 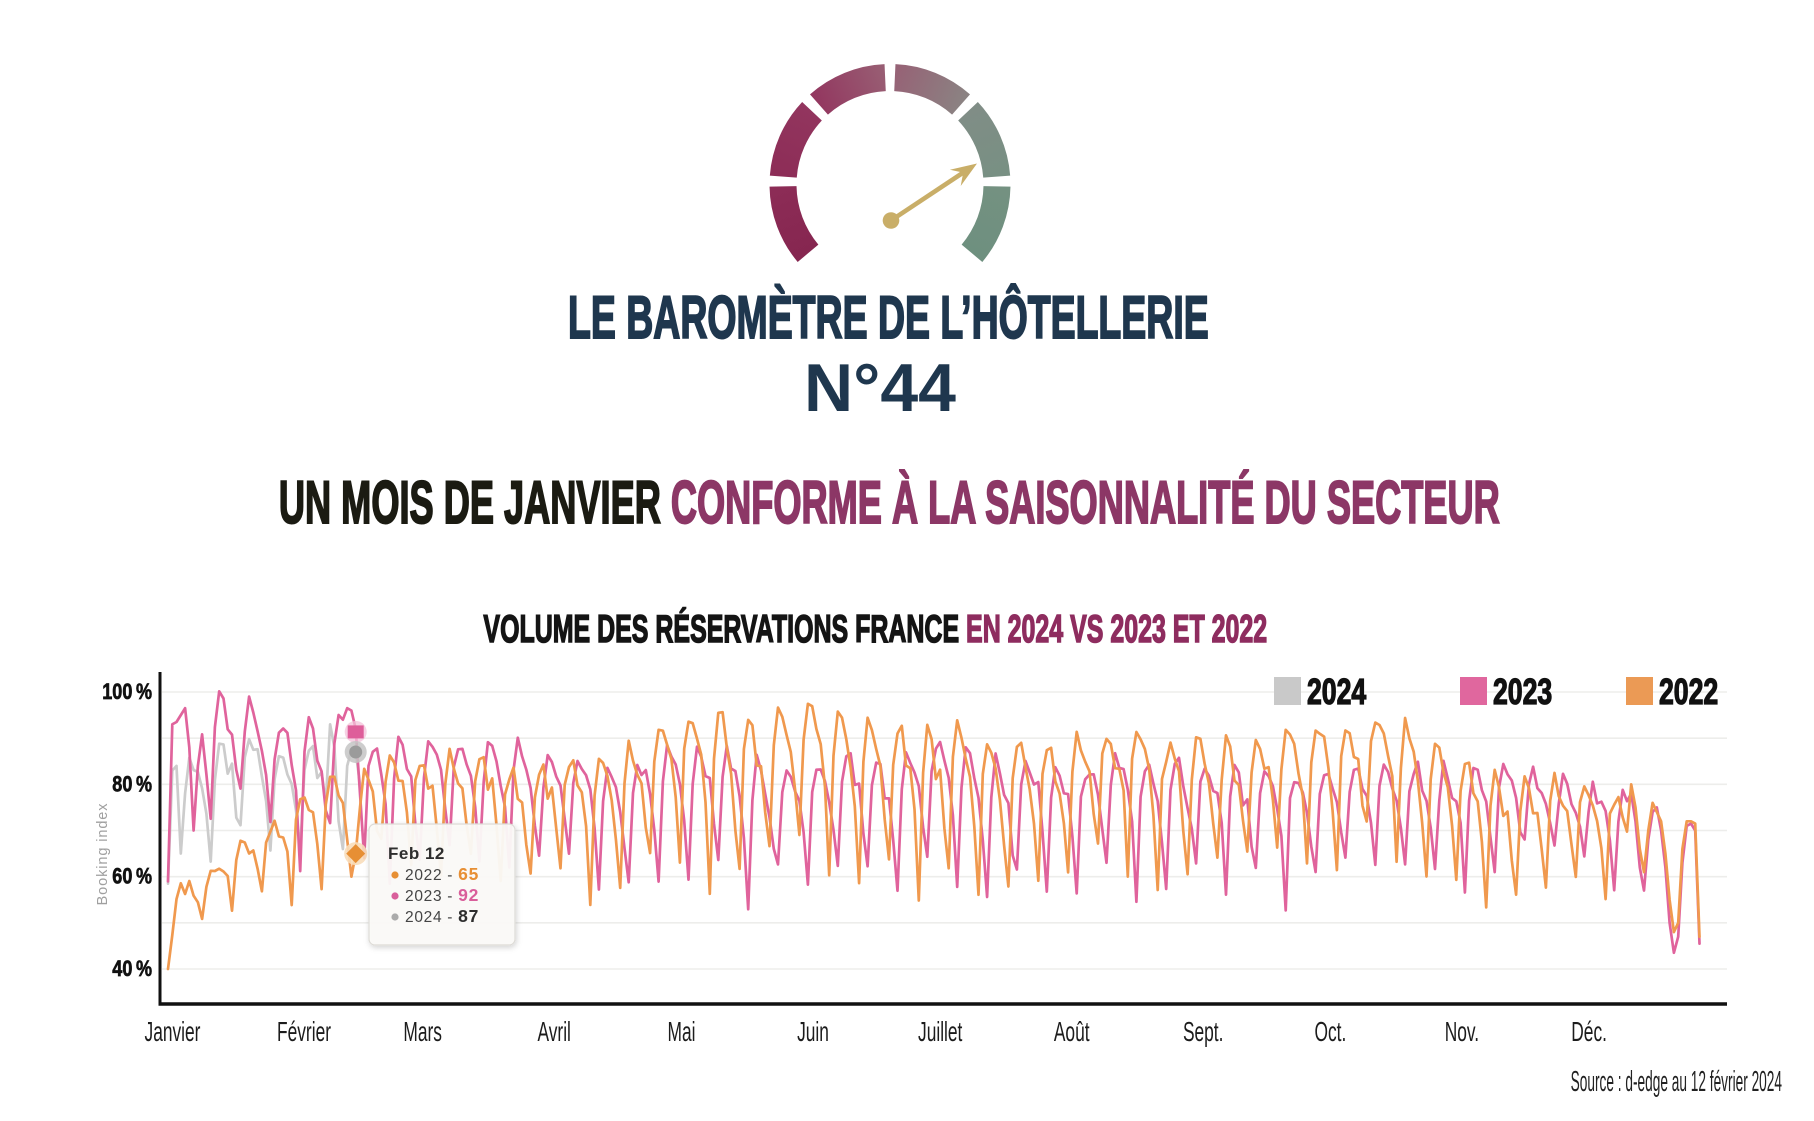 I want to click on svg-text: 100 %, so click(x=127, y=692).